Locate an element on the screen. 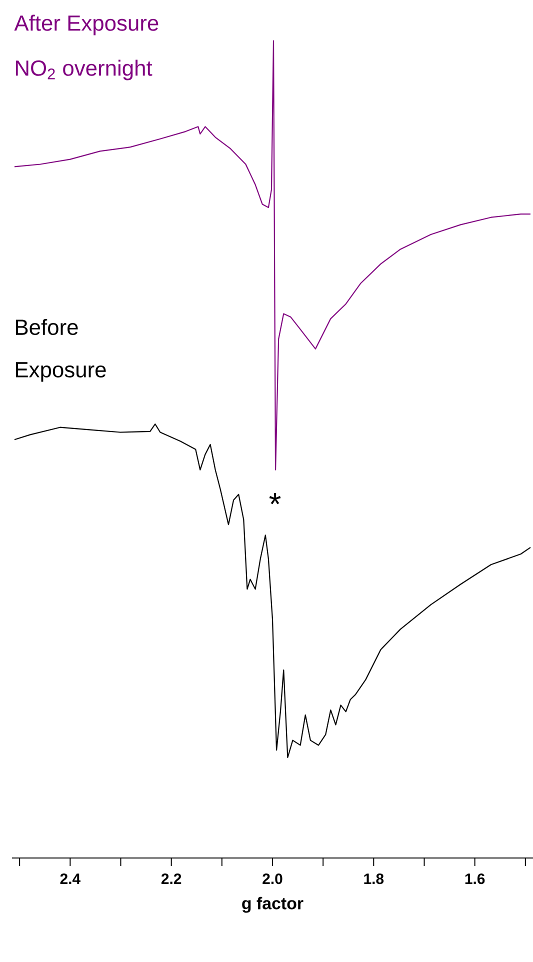  x-tick-label: 1.6 is located at coordinates (475, 879).